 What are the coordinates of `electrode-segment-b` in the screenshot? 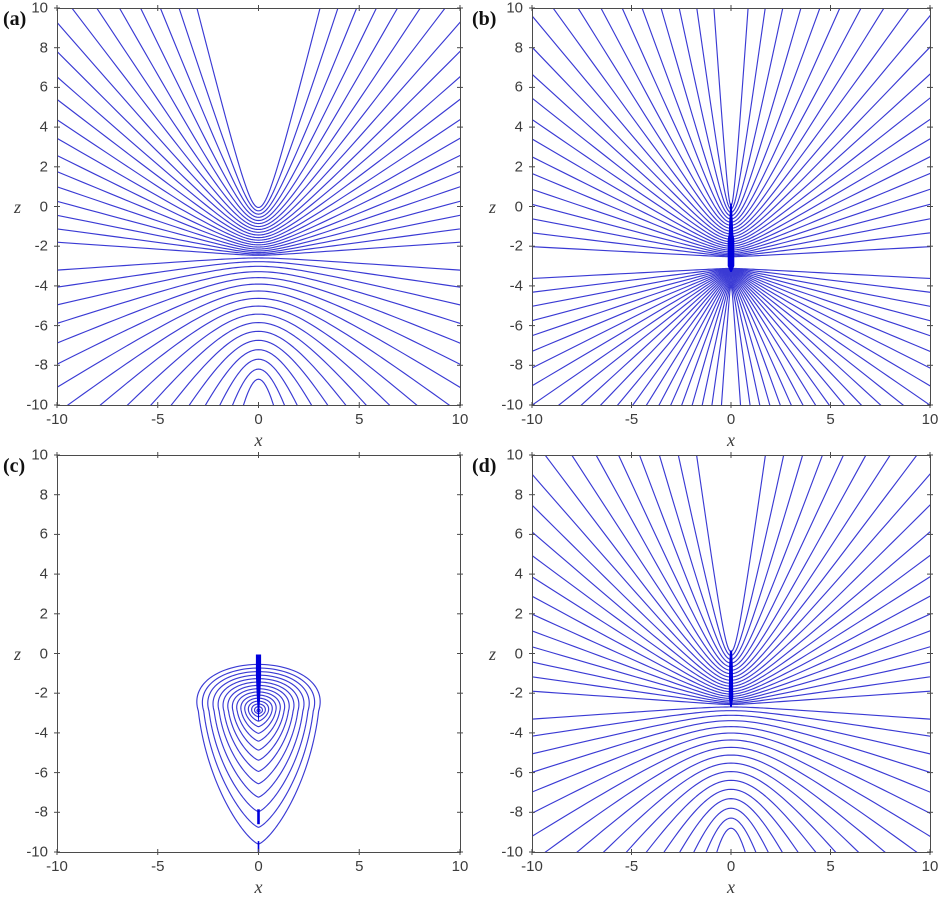 It's located at (731, 238).